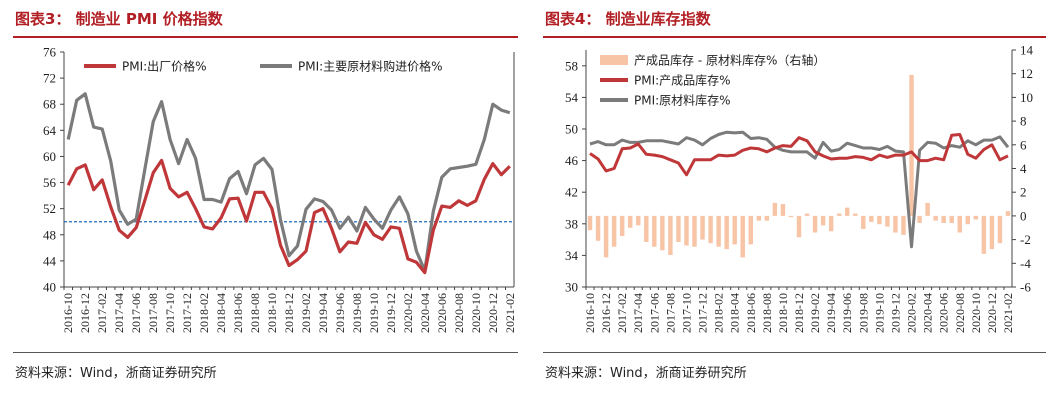 This screenshot has height=400, width=1059. What do you see at coordinates (572, 97) in the screenshot?
I see `y-left-tick-label: 54` at bounding box center [572, 97].